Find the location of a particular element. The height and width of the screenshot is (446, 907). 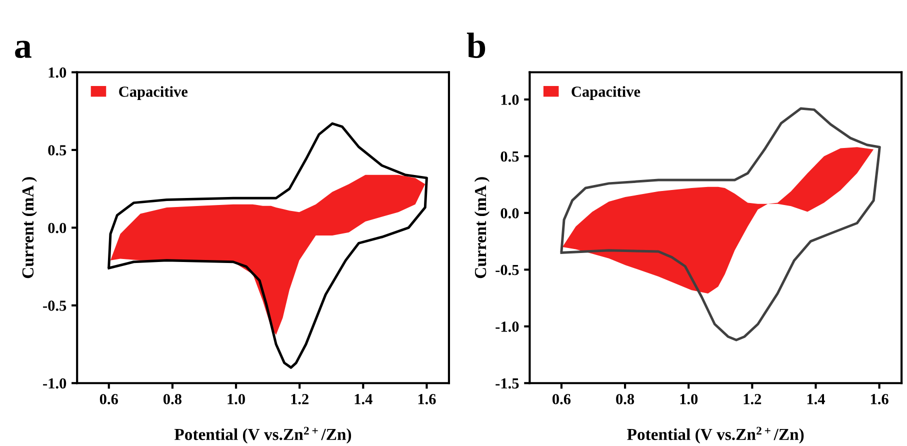

y-tick-label: -1.5 is located at coordinates (507, 383).